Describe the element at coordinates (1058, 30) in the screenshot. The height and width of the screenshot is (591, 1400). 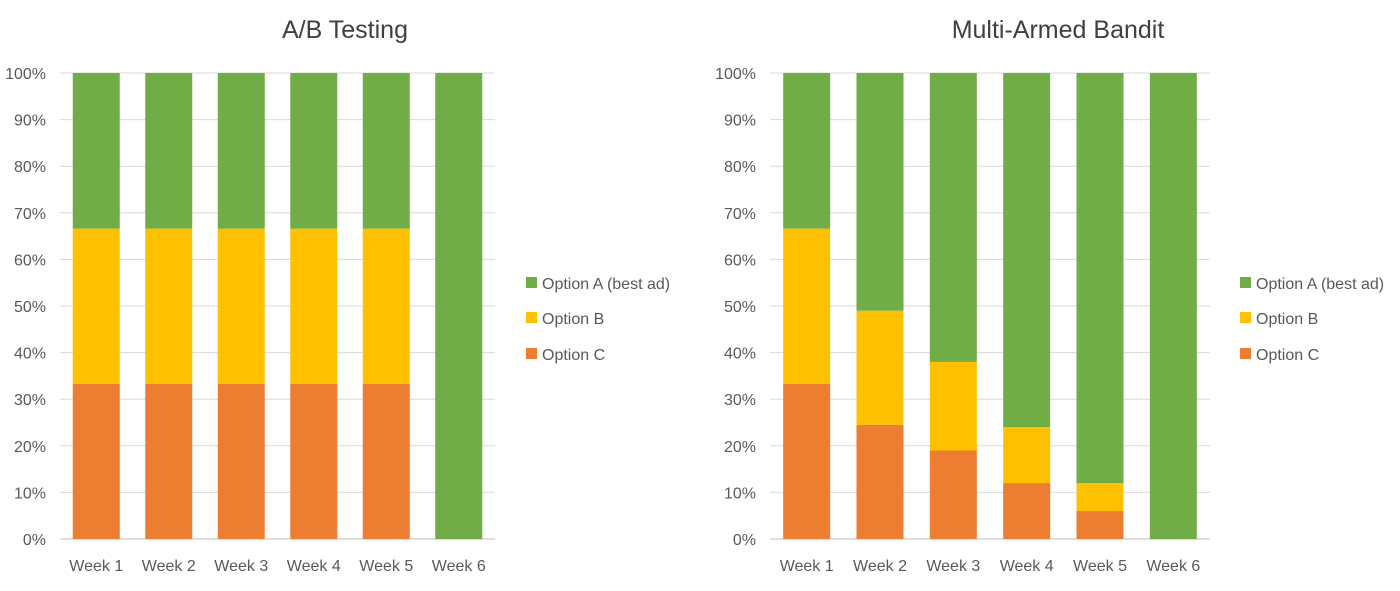
I see `chart-title: Multi-Armed Bandit` at that location.